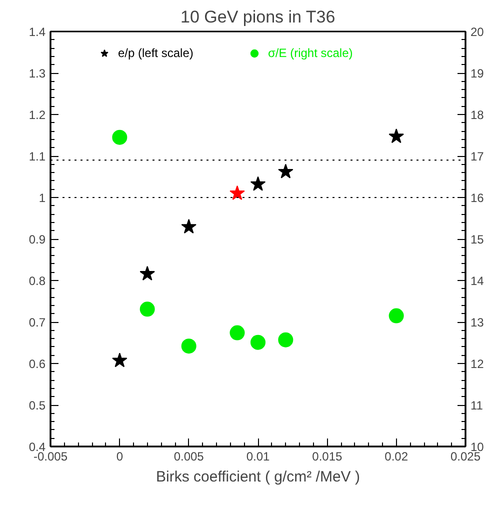 The image size is (503, 521). What do you see at coordinates (477, 115) in the screenshot?
I see `y2-tick-label: 18` at bounding box center [477, 115].